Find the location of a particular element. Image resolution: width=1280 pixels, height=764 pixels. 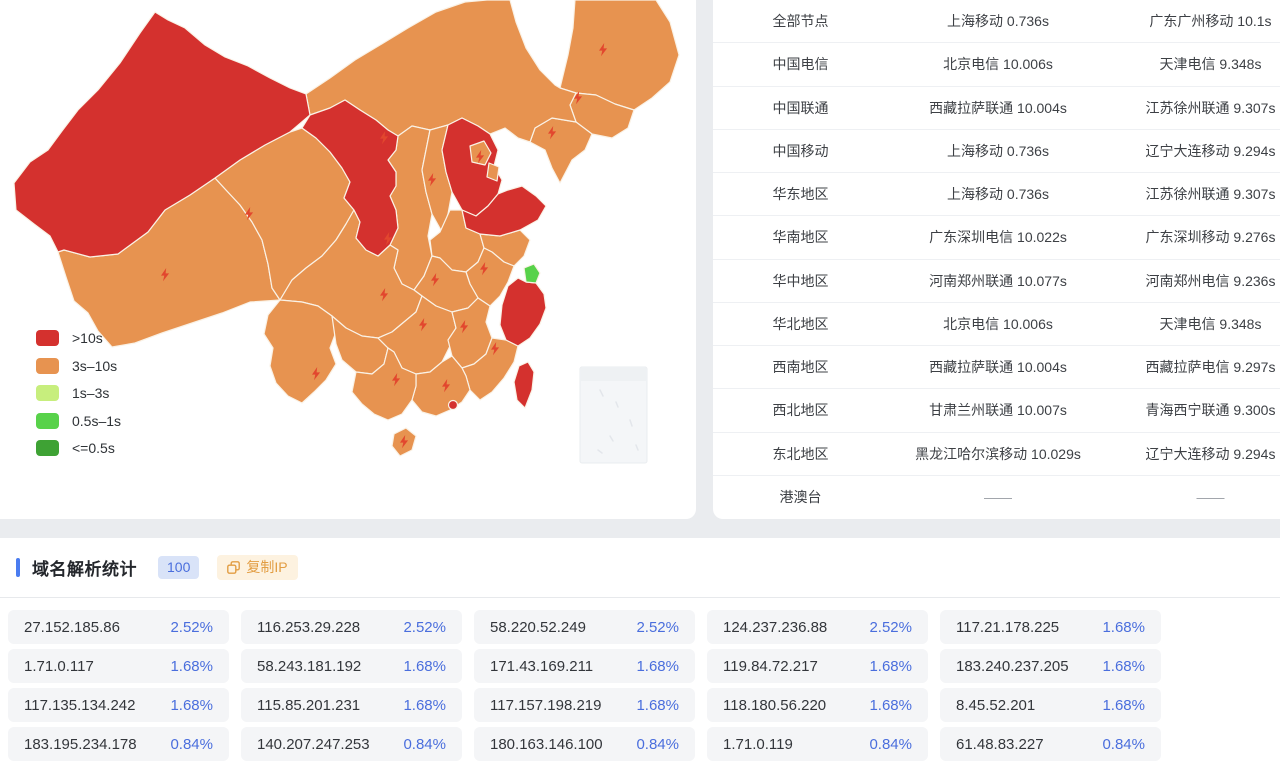

ip-stat-item: 140.207.247.253 0.84% is located at coordinates (351, 744).